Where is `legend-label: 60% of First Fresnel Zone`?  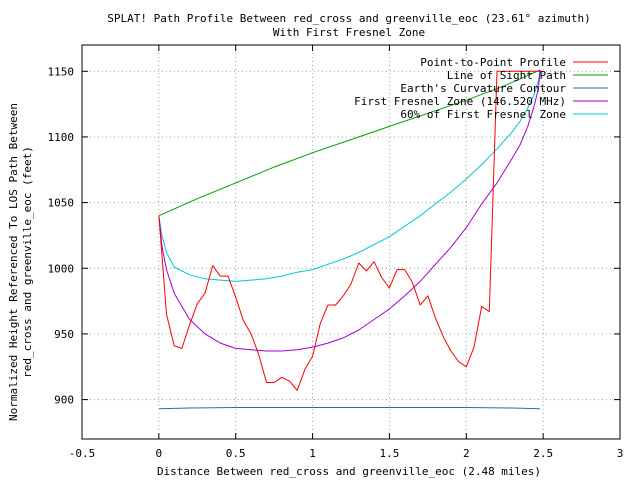
legend-label: 60% of First Fresnel Zone is located at coordinates (483, 114).